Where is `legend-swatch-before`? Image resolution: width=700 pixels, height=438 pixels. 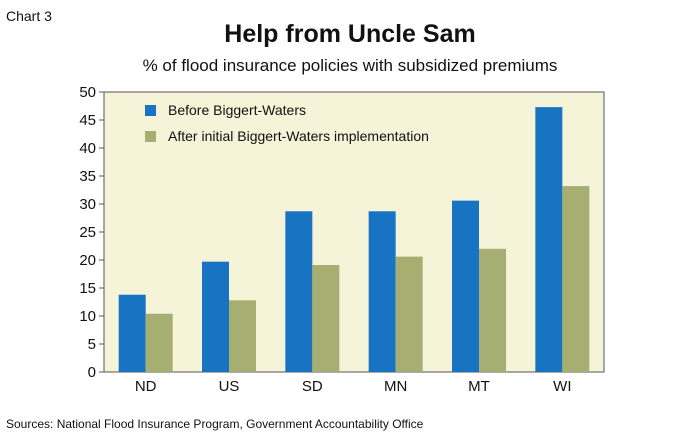 legend-swatch-before is located at coordinates (150, 110).